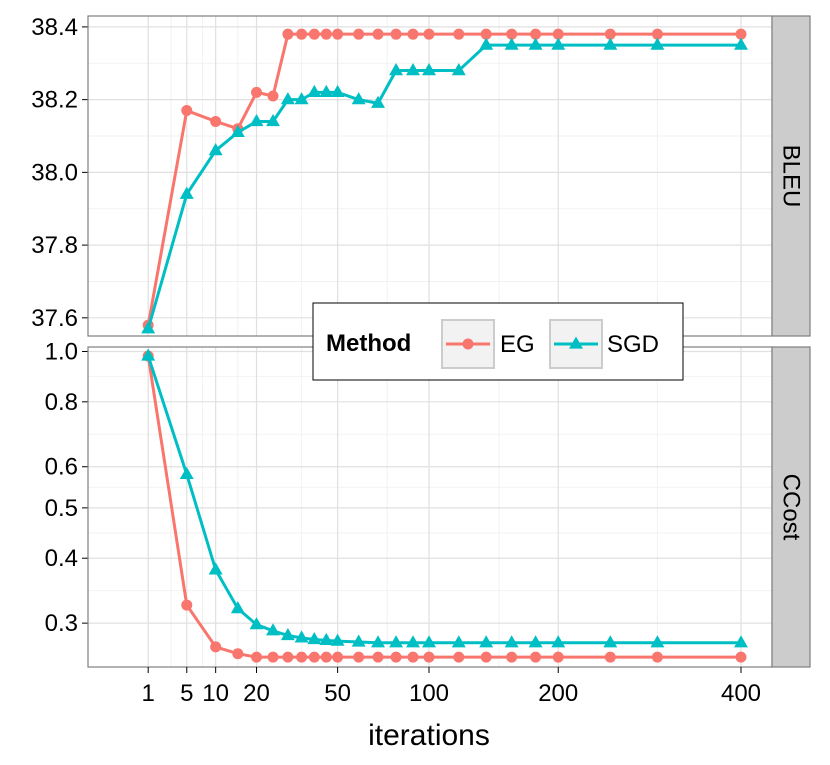 The image size is (830, 765). Describe the element at coordinates (256, 693) in the screenshot. I see `x-tick-label: 20` at that location.